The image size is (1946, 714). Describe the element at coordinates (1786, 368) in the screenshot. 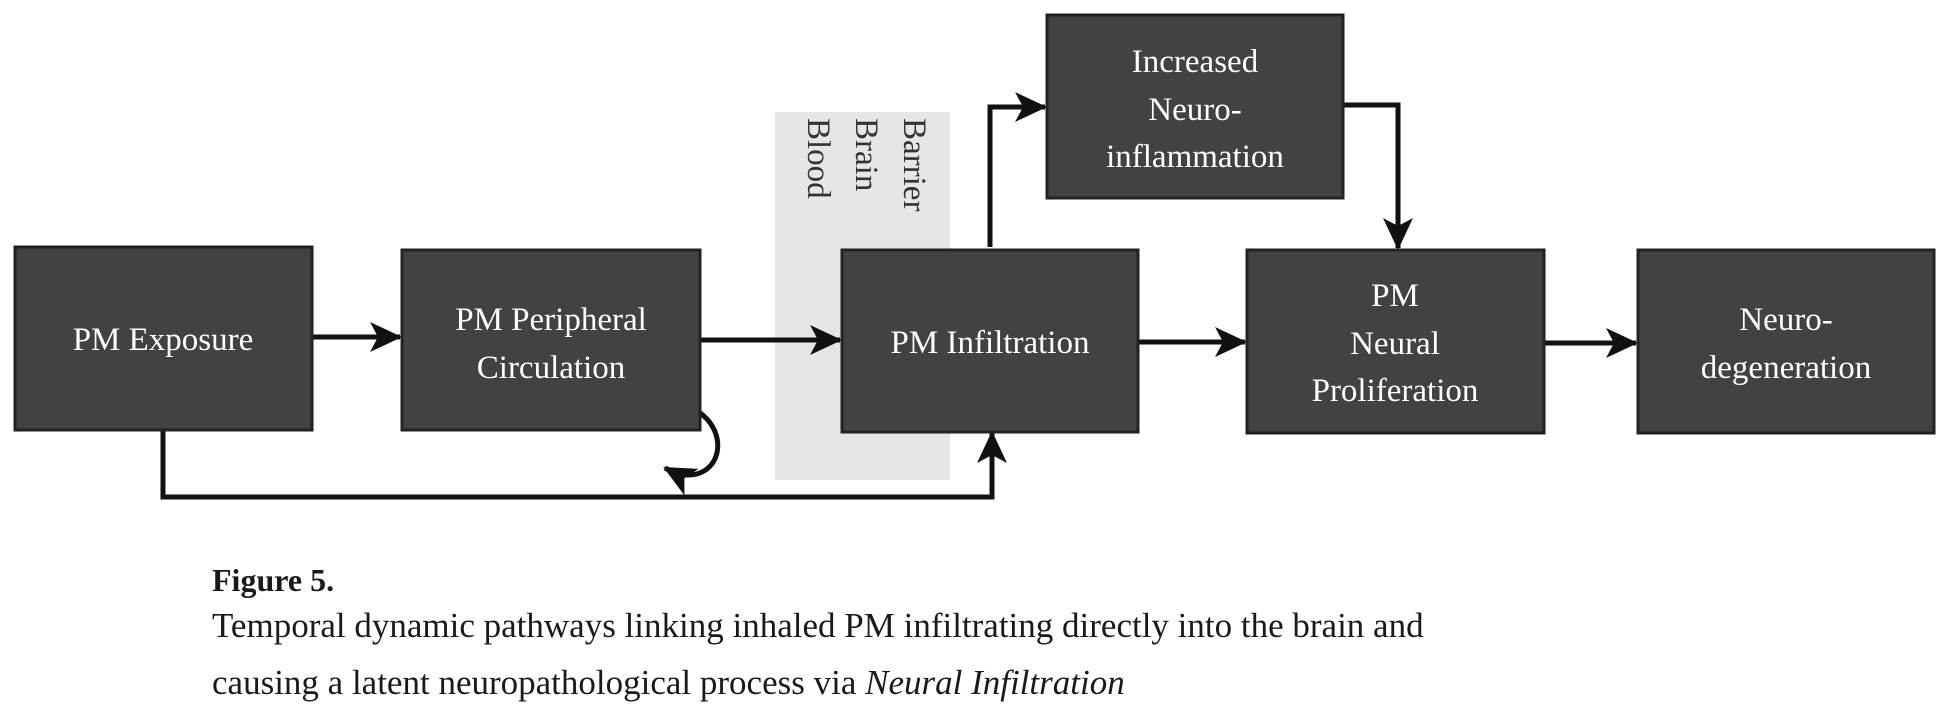

I see `node-neurodegeneration-label-line-2: degeneration` at that location.